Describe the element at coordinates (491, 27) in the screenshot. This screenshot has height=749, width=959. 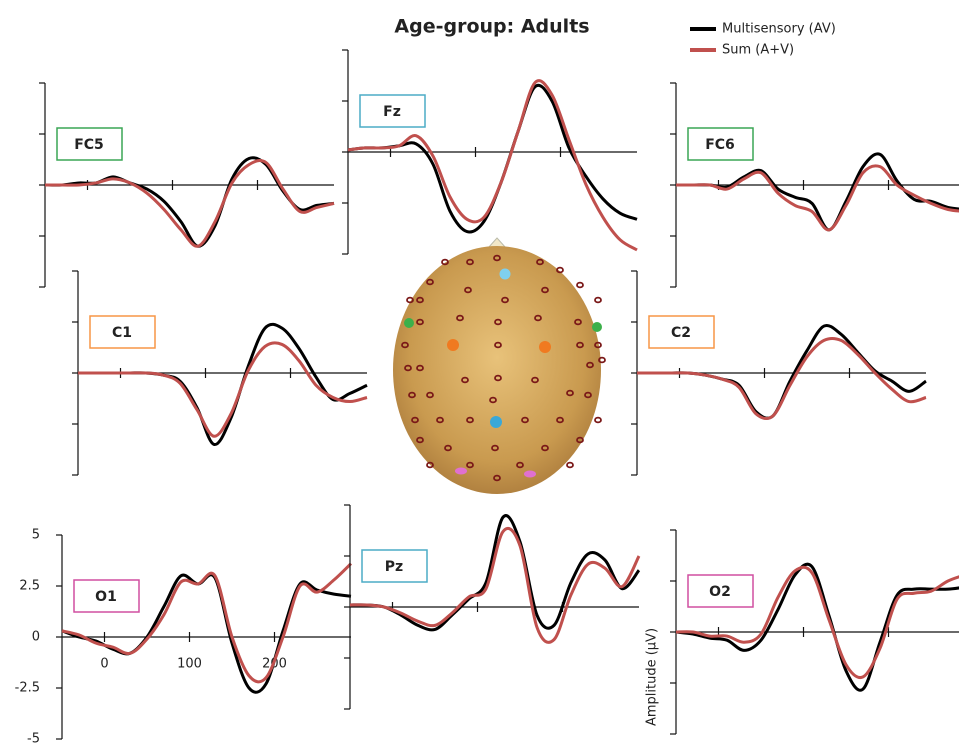
I see `figure-title: Age-group: Adults` at that location.